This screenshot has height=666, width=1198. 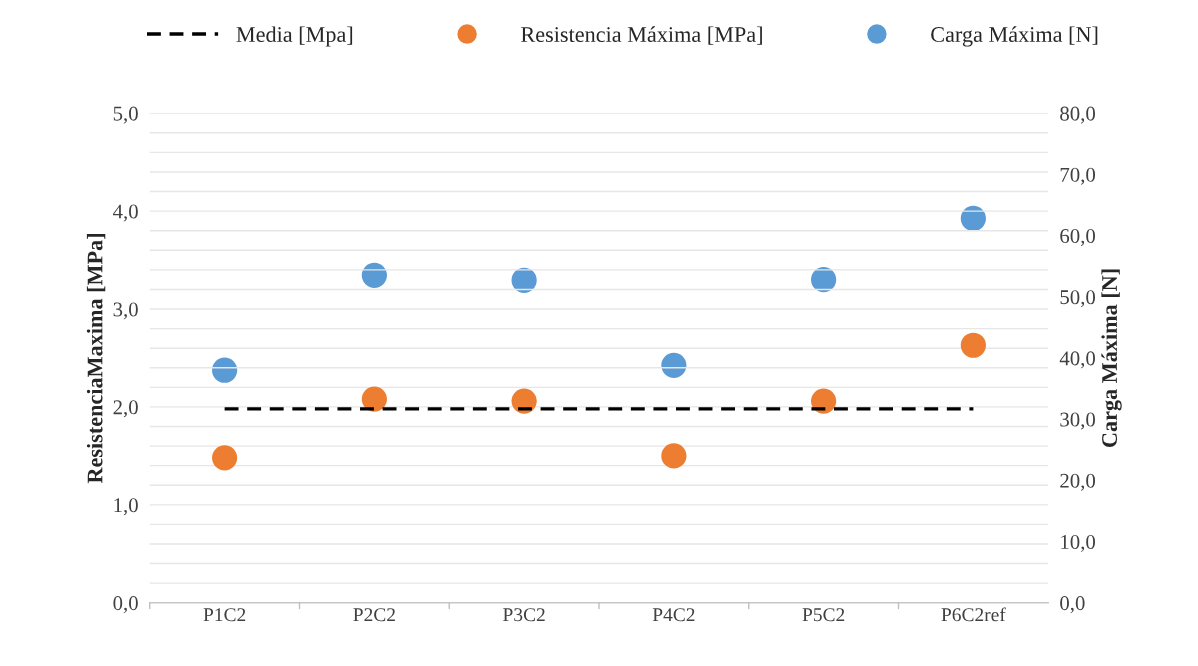 I want to click on y-tick-label: 1,0, so click(x=126, y=507).